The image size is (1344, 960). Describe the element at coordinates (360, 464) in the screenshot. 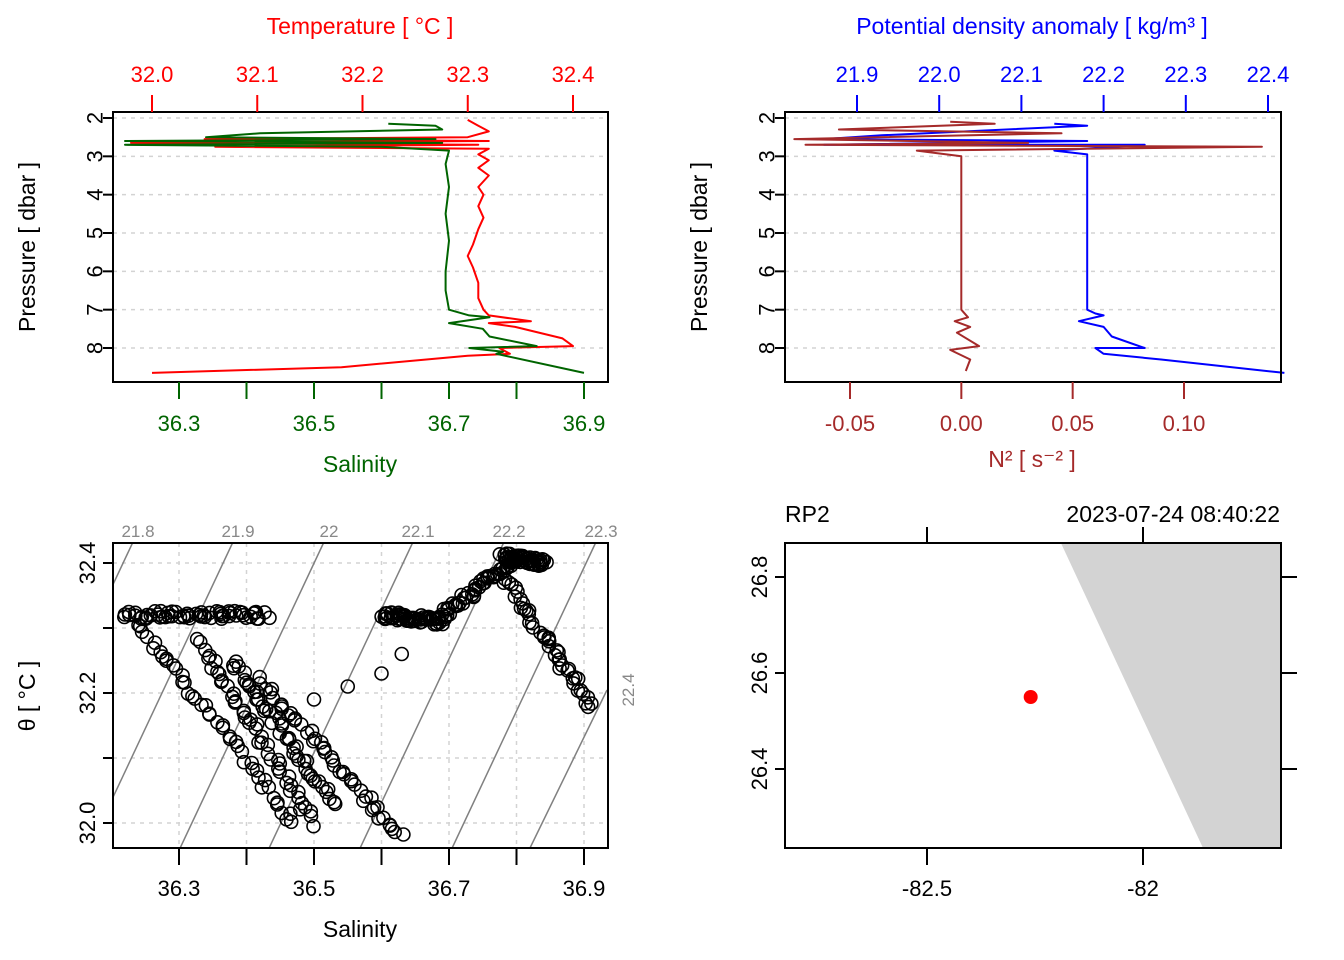

I see `salinity-axis-title: Salinity` at that location.